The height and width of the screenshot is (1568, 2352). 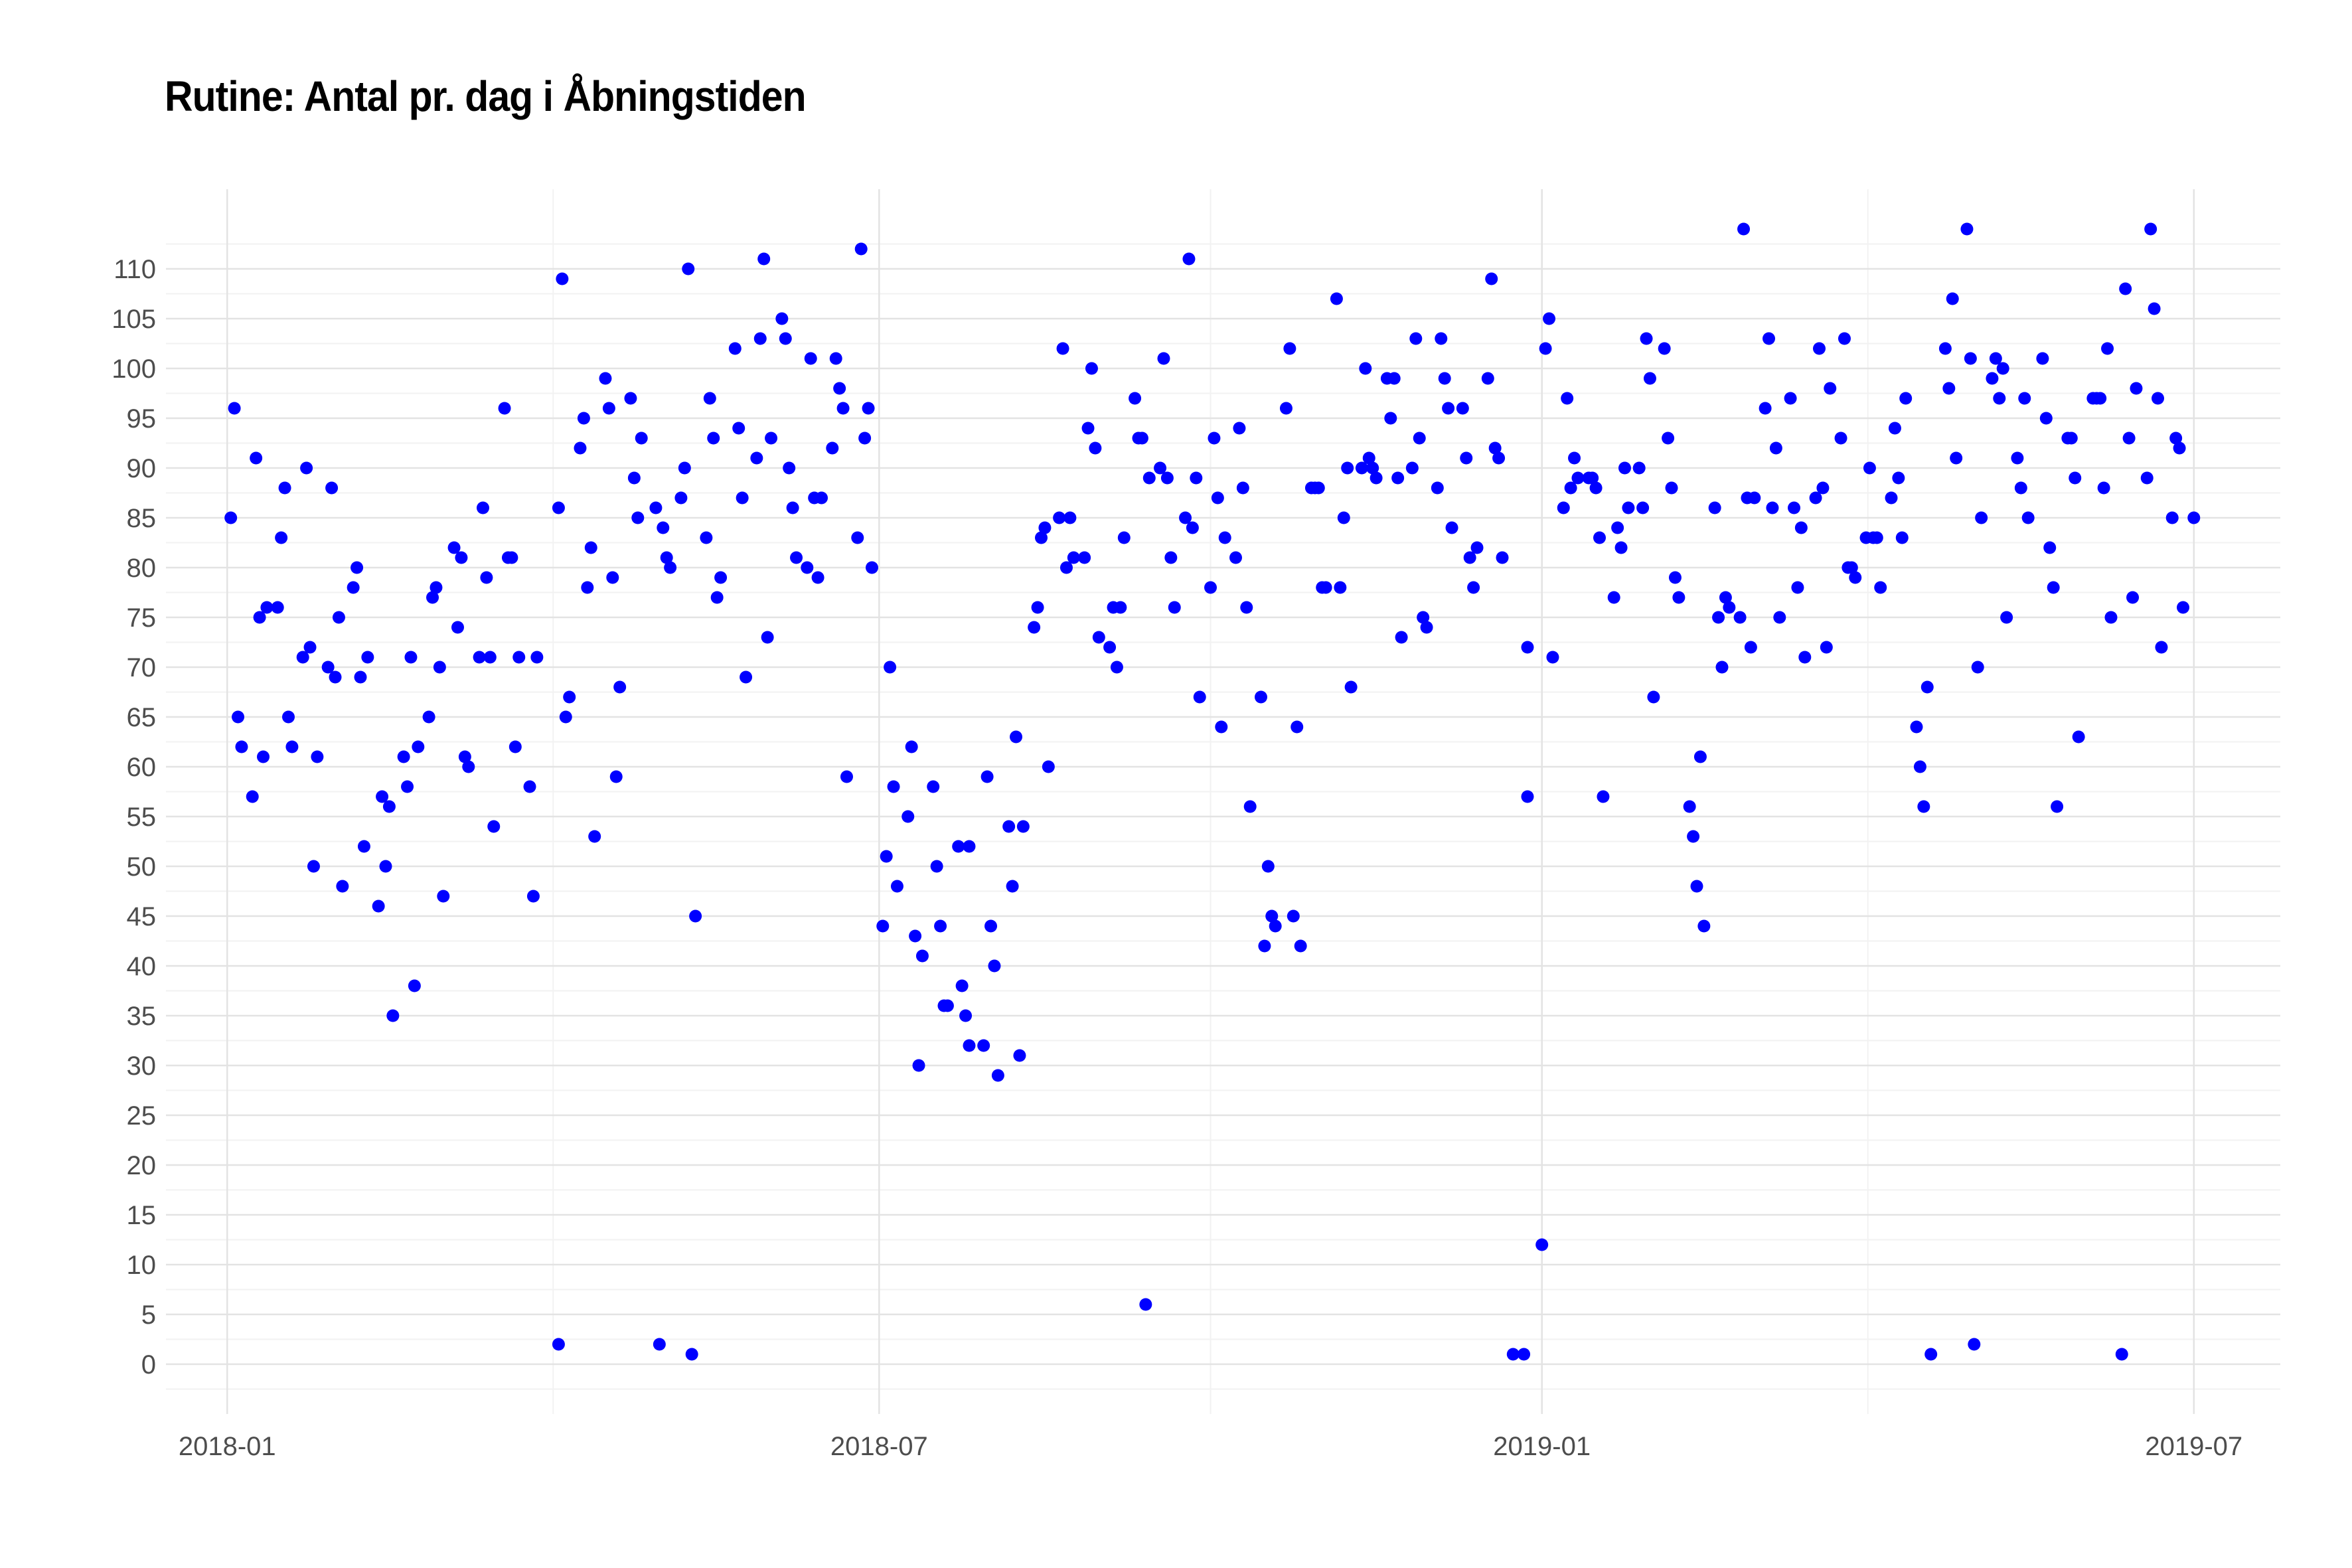 I want to click on y-tick-label: 80, so click(x=142, y=568).